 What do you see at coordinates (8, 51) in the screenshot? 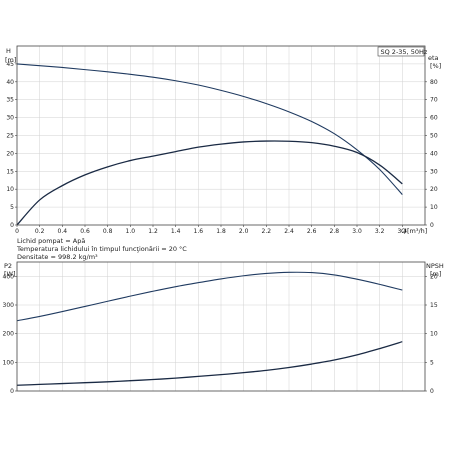
I see `h-axis-label: H` at bounding box center [8, 51].